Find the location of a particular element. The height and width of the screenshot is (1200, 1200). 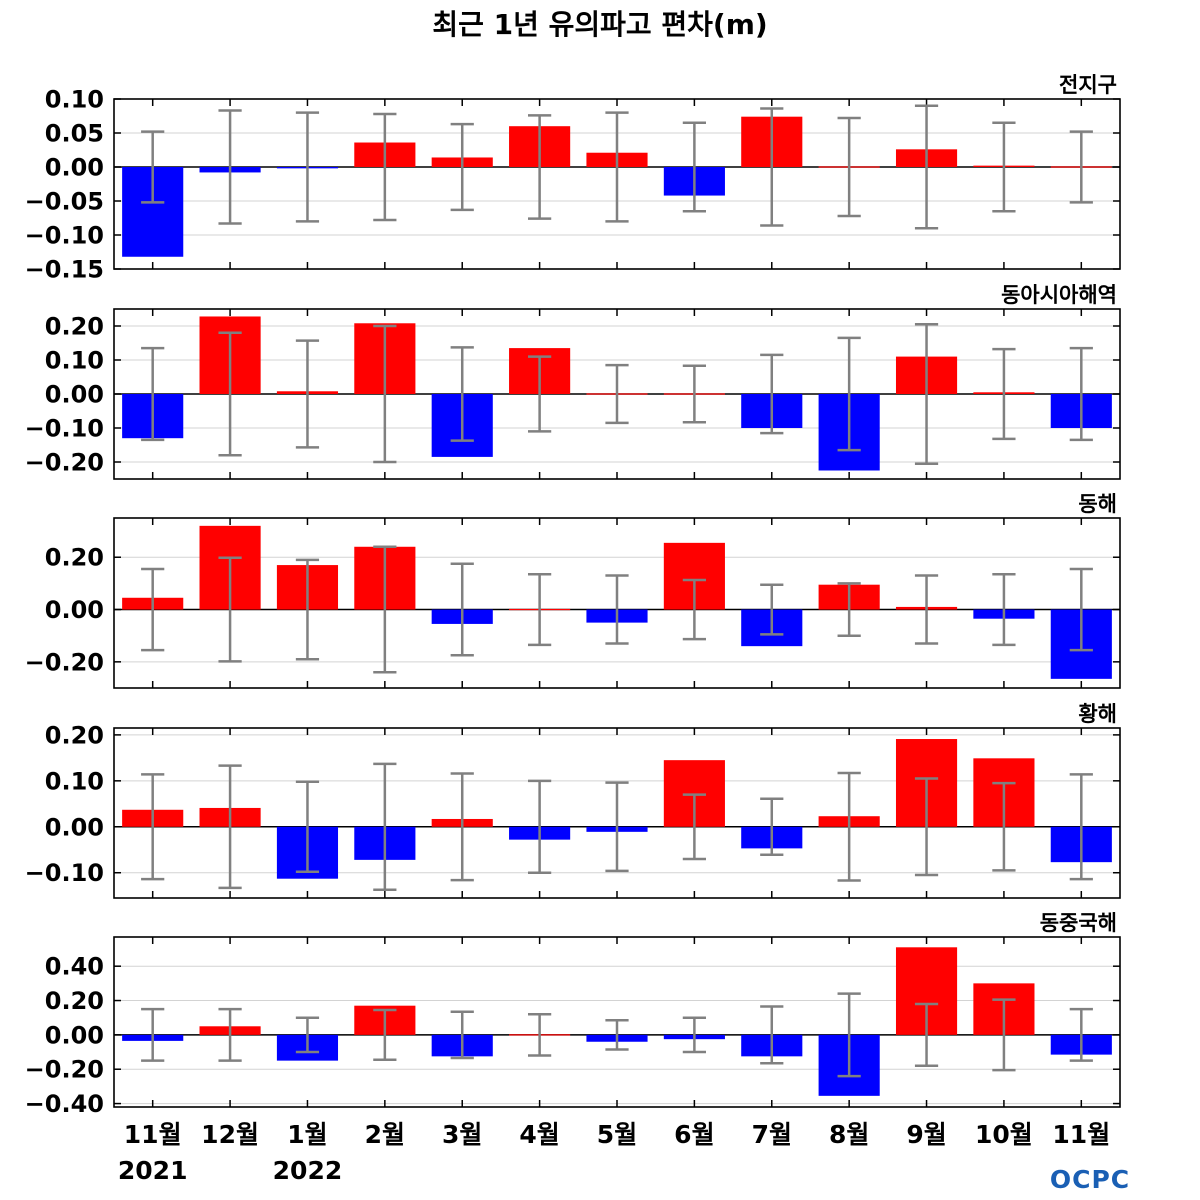

x-tick-label: 4월 is located at coordinates (539, 1134).